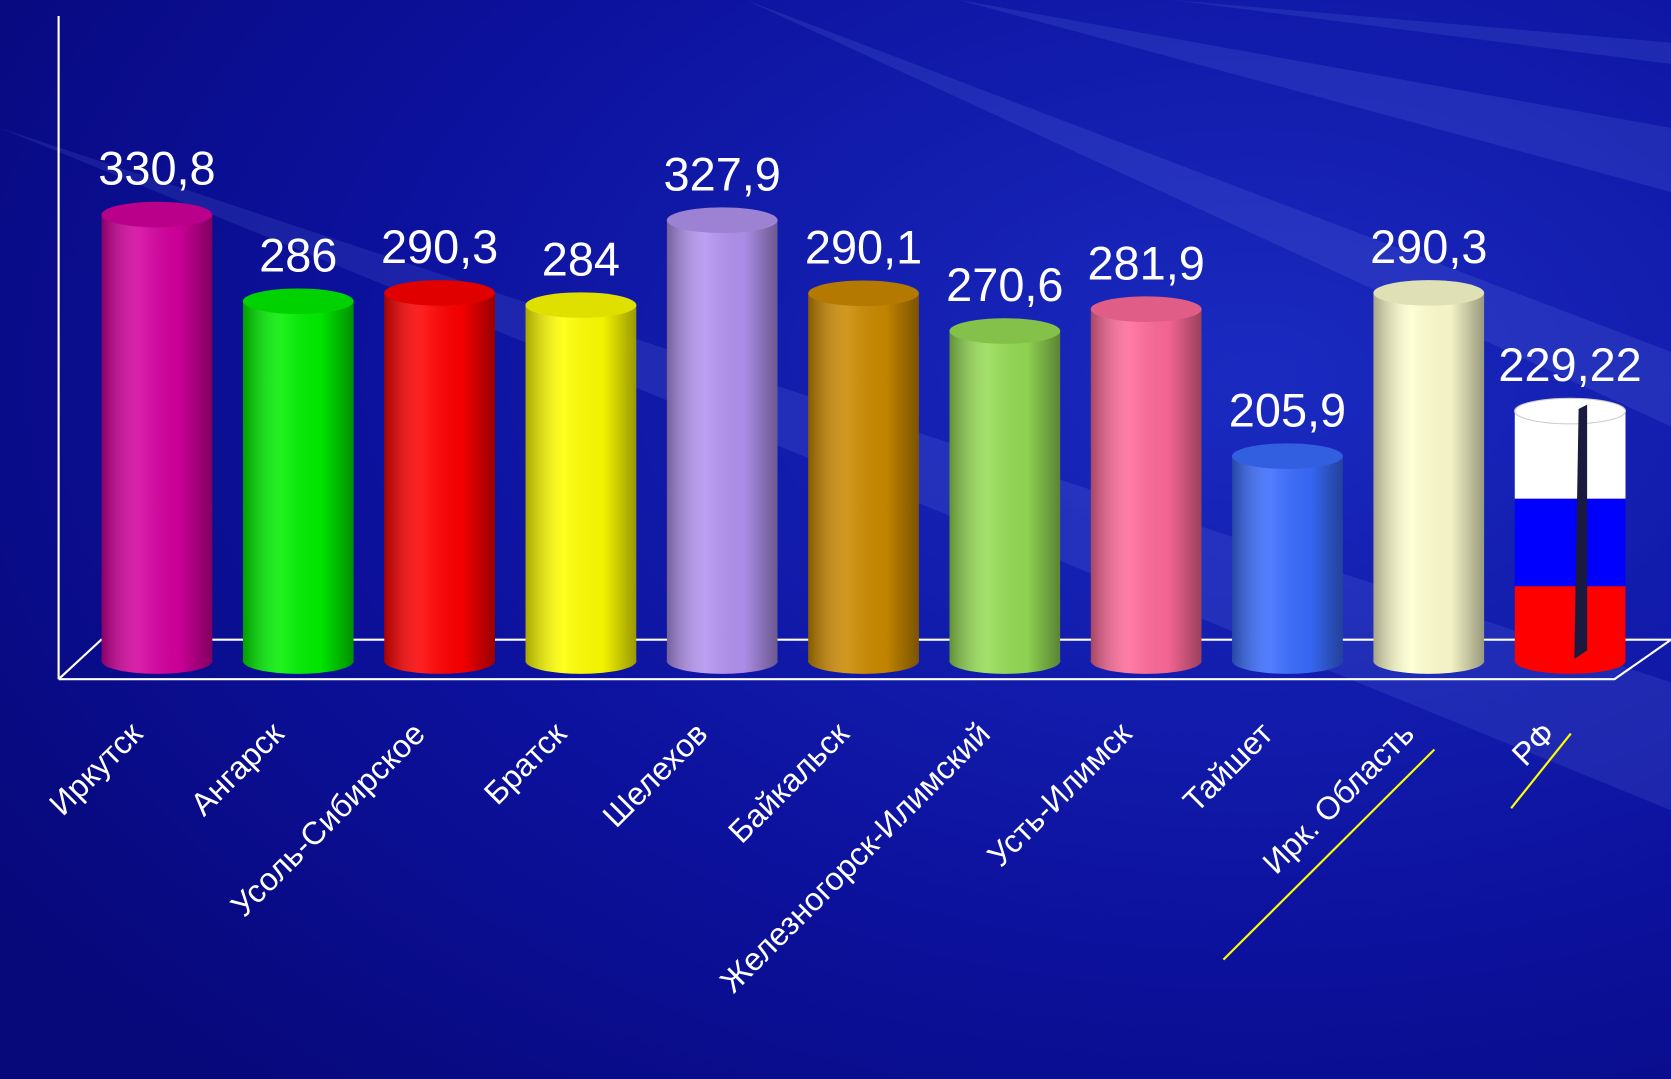 The width and height of the screenshot is (1671, 1079). I want to click on value-label: 290,1, so click(863, 247).